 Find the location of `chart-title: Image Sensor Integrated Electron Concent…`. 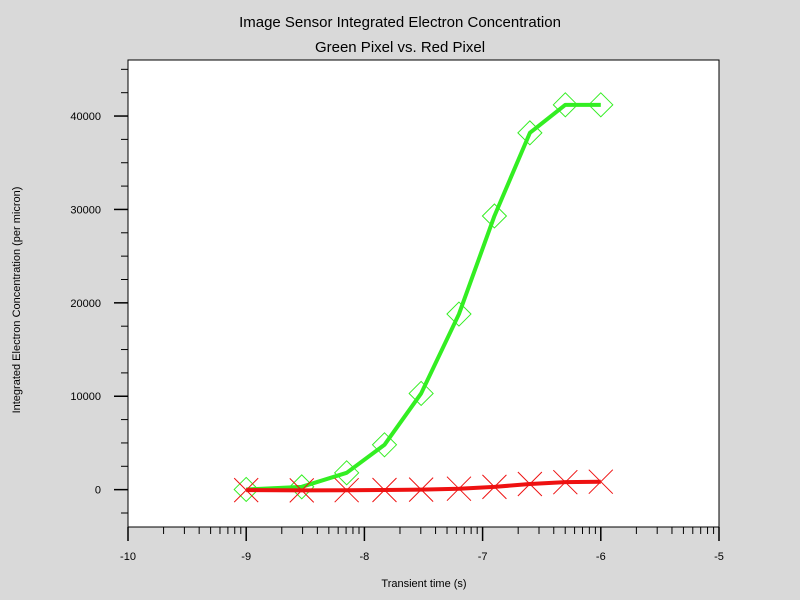

chart-title: Image Sensor Integrated Electron Concent… is located at coordinates (400, 22).